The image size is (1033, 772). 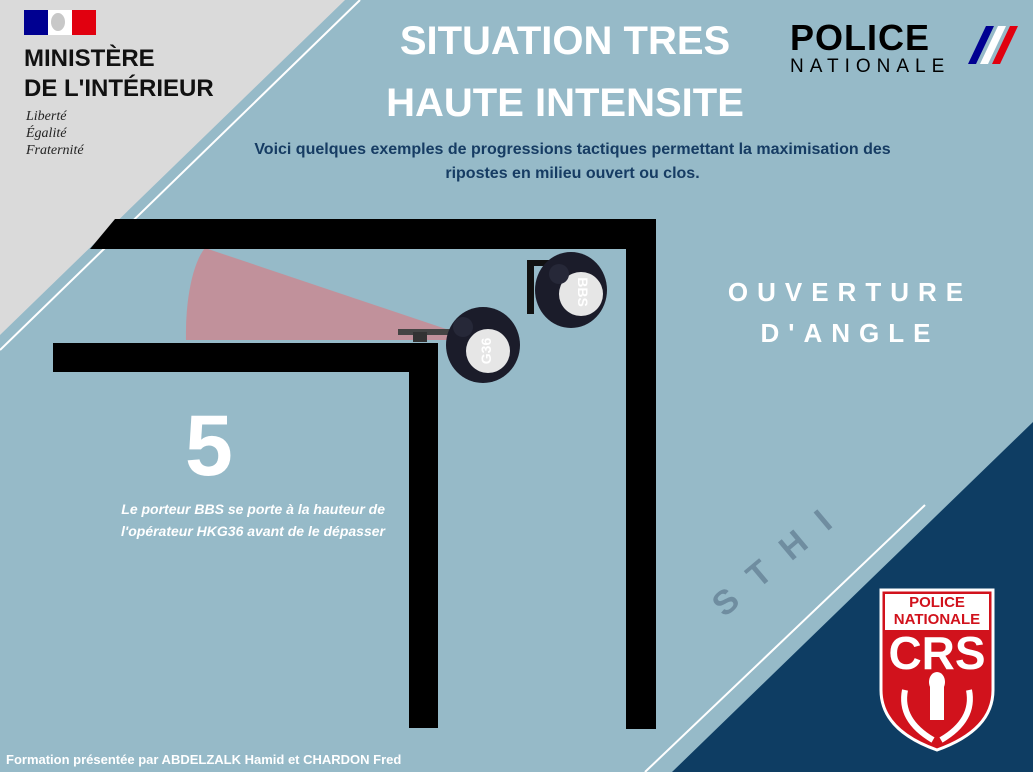 What do you see at coordinates (641, 474) in the screenshot?
I see `wall-right` at bounding box center [641, 474].